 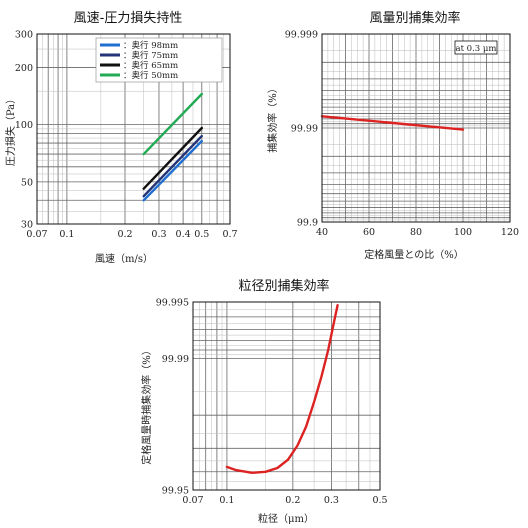 What do you see at coordinates (301, 35) in the screenshot?
I see `y-tick-label: 99.999` at bounding box center [301, 35].